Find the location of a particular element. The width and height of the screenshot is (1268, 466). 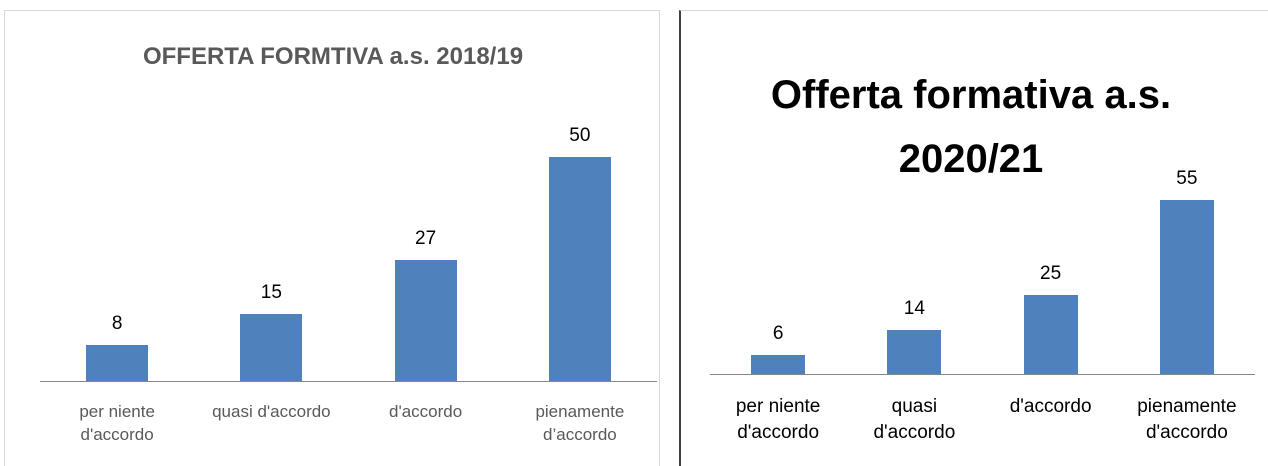

data-label: 15 is located at coordinates (271, 292).